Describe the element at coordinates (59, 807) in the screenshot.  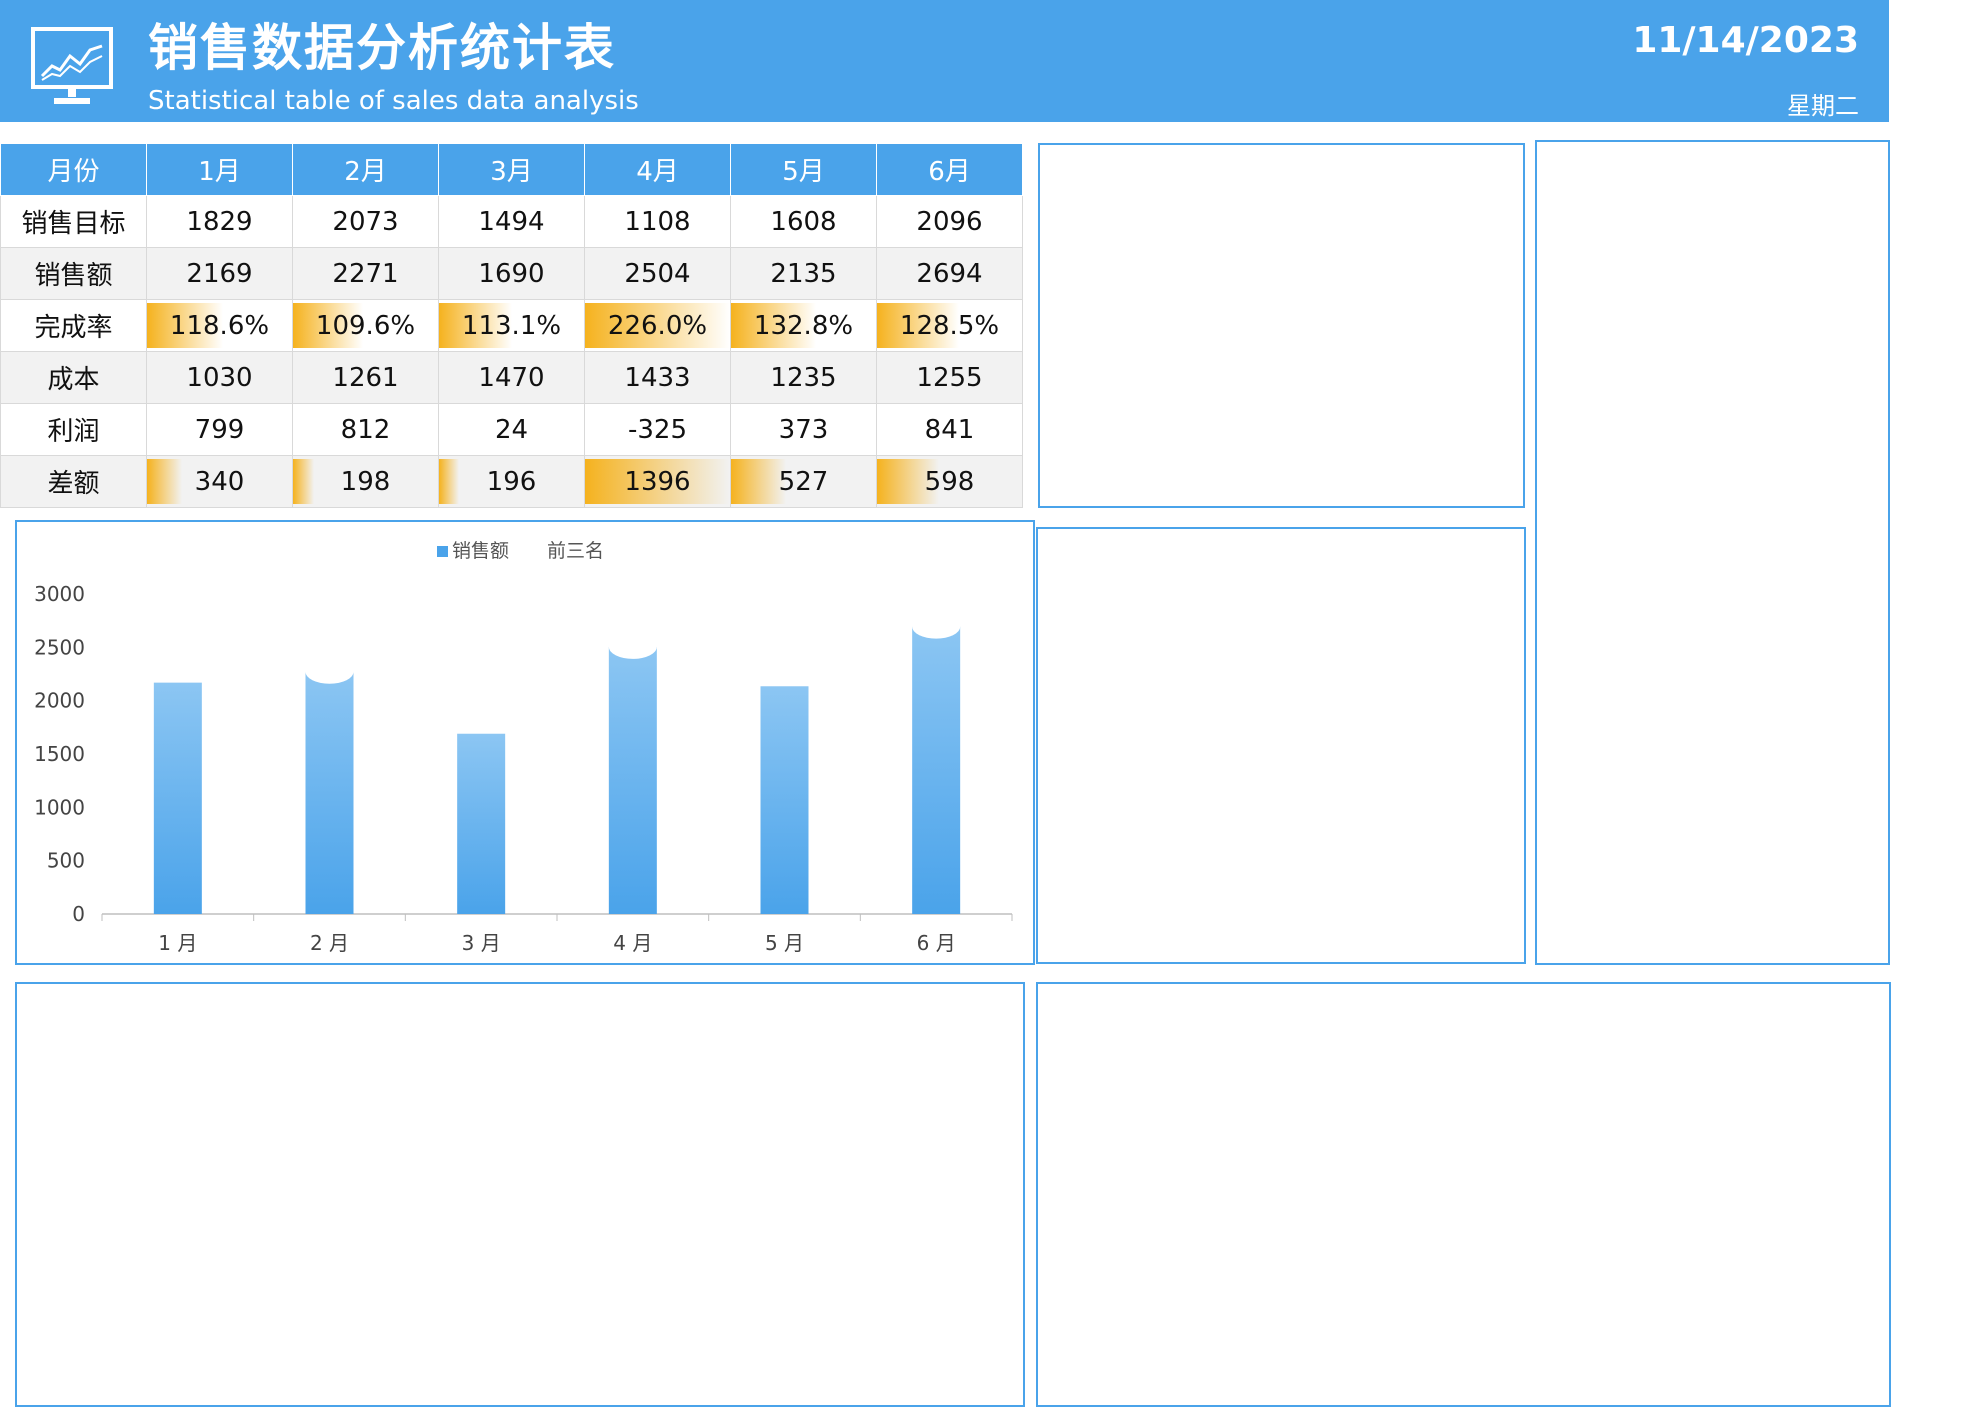
I see `y-tick-label: 1000` at that location.